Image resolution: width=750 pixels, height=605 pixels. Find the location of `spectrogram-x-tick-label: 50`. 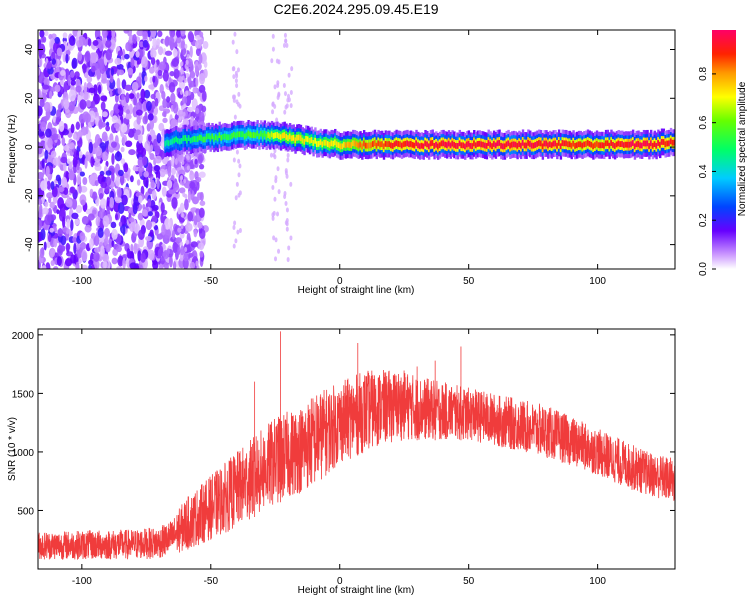

spectrogram-x-tick-label: 50 is located at coordinates (469, 281).